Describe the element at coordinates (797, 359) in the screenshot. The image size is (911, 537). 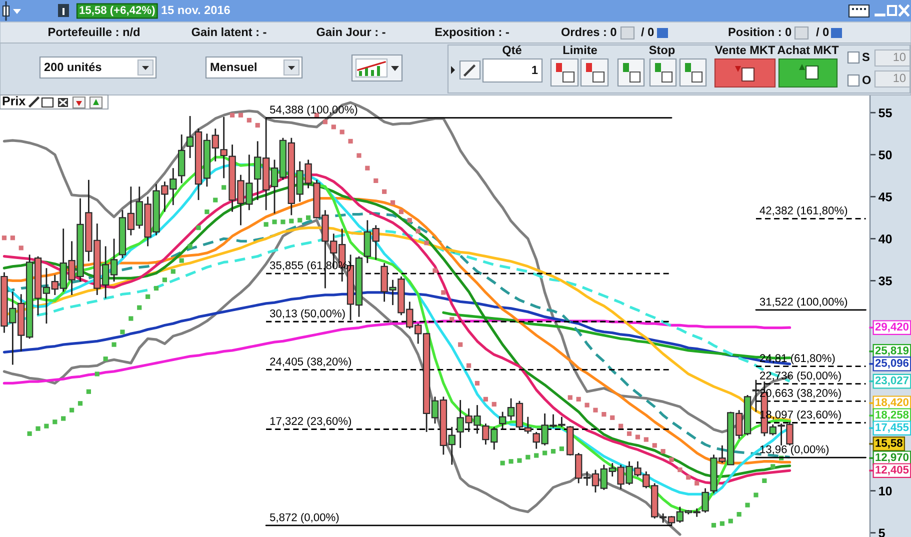
I see `series-label: 24,81 (61,80%)` at that location.